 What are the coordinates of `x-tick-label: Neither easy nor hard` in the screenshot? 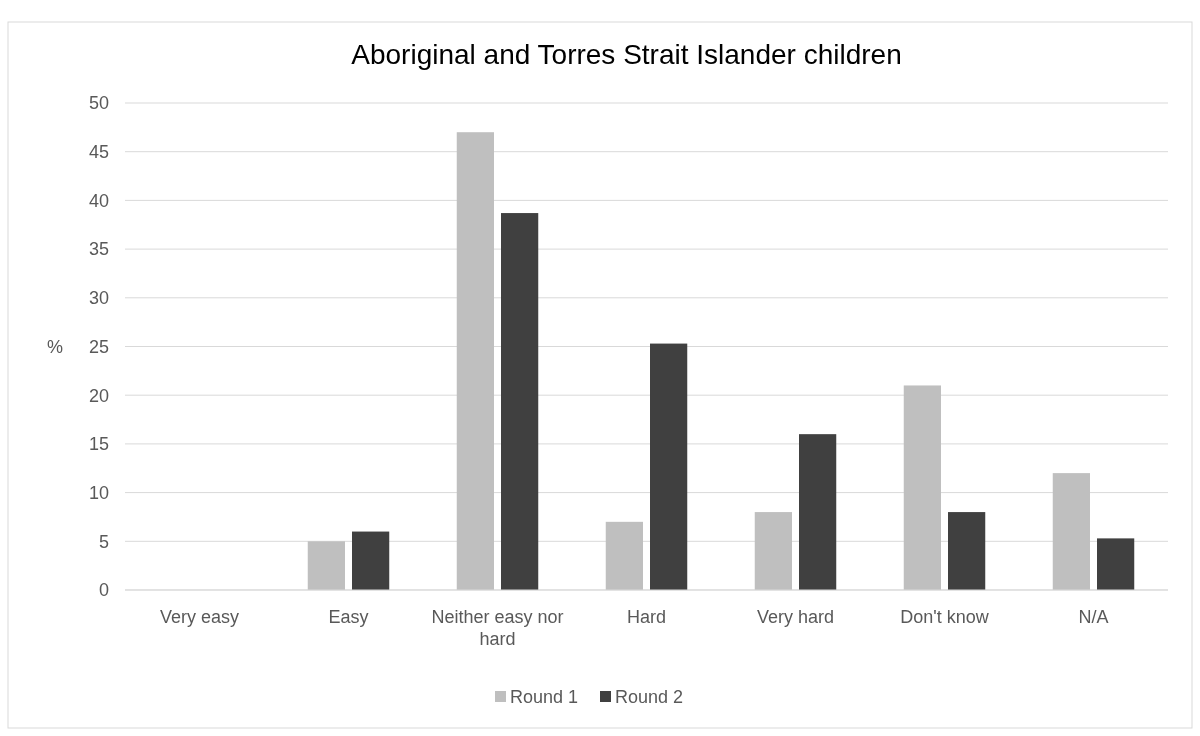 It's located at (497, 628).